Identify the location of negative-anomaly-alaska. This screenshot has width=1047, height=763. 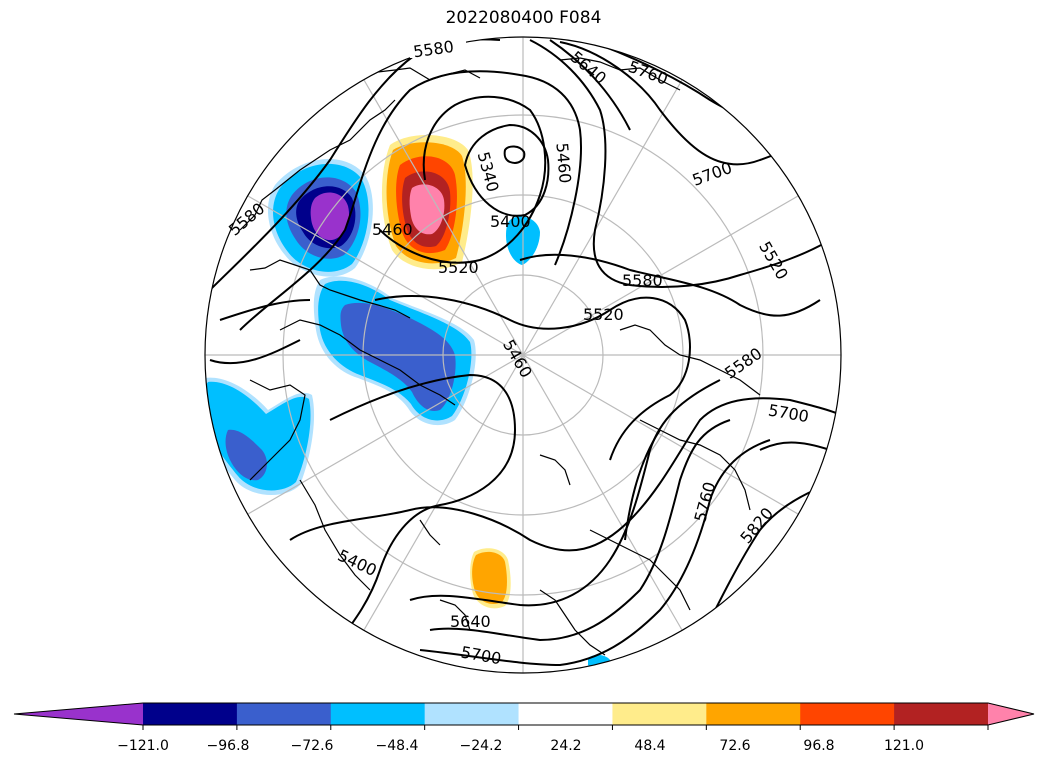
(320, 217).